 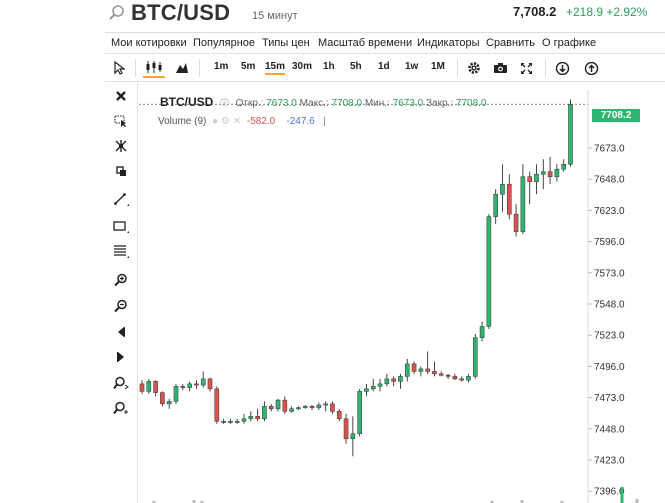 What do you see at coordinates (121, 171) in the screenshot?
I see `clone-tool-button` at bounding box center [121, 171].